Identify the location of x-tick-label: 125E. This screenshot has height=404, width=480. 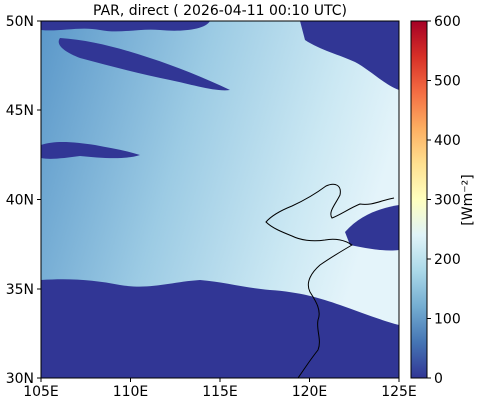
(399, 392).